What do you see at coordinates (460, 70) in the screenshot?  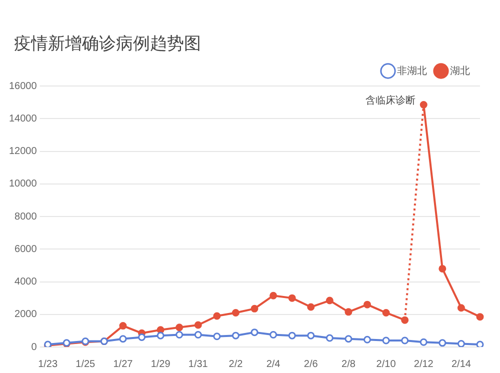 I see `legend-label: 湖北` at bounding box center [460, 70].